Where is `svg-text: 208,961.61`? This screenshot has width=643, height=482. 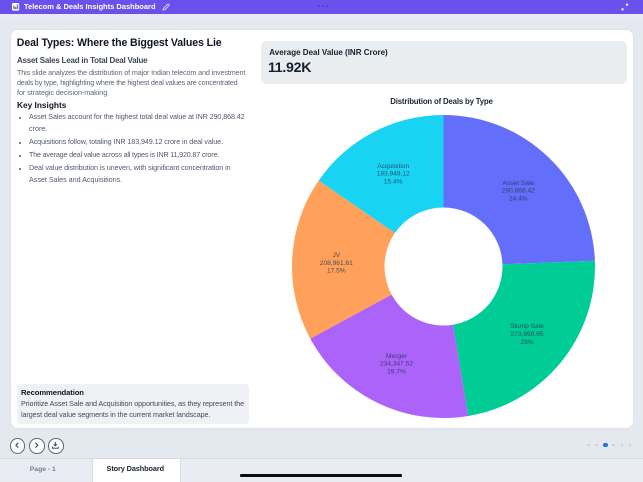 svg-text: 208,961.61 is located at coordinates (336, 263).